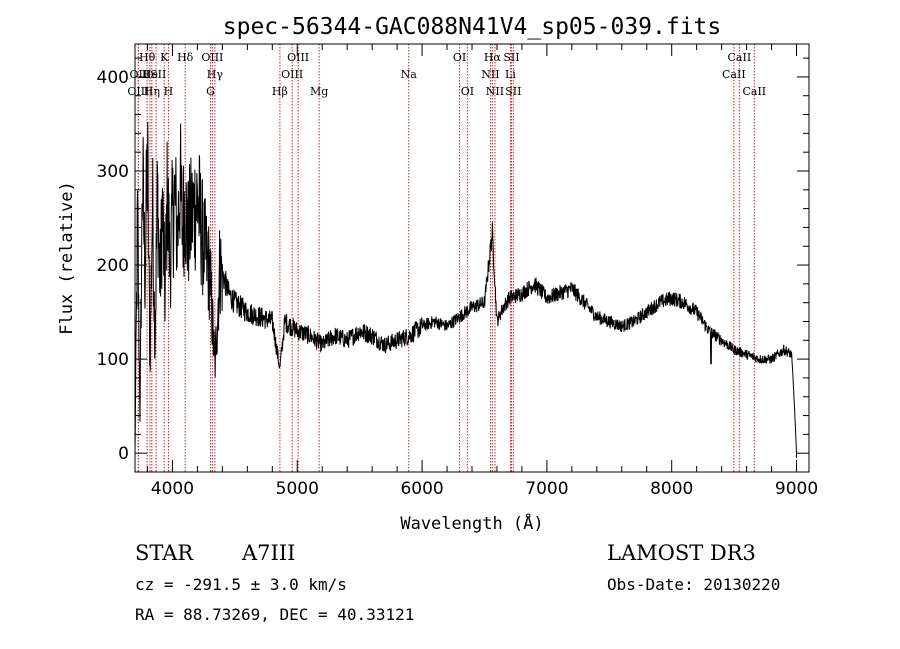 This screenshot has width=900, height=649. What do you see at coordinates (471, 523) in the screenshot?
I see `x-axis-label: Wavelength (Å)` at bounding box center [471, 523].